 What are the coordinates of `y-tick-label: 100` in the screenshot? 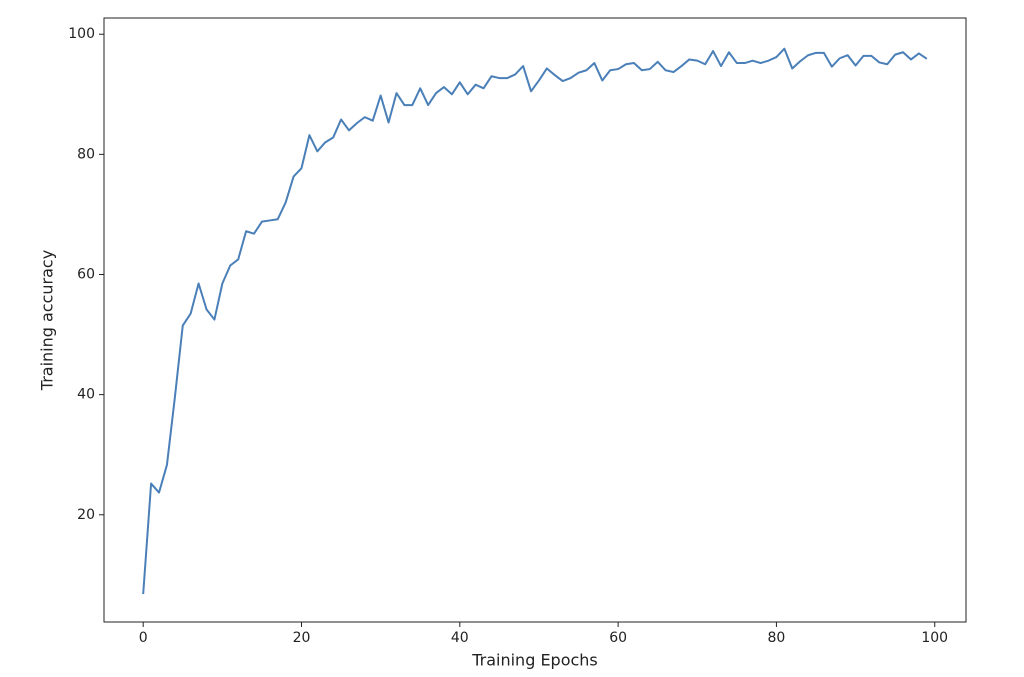 It's located at (81, 34).